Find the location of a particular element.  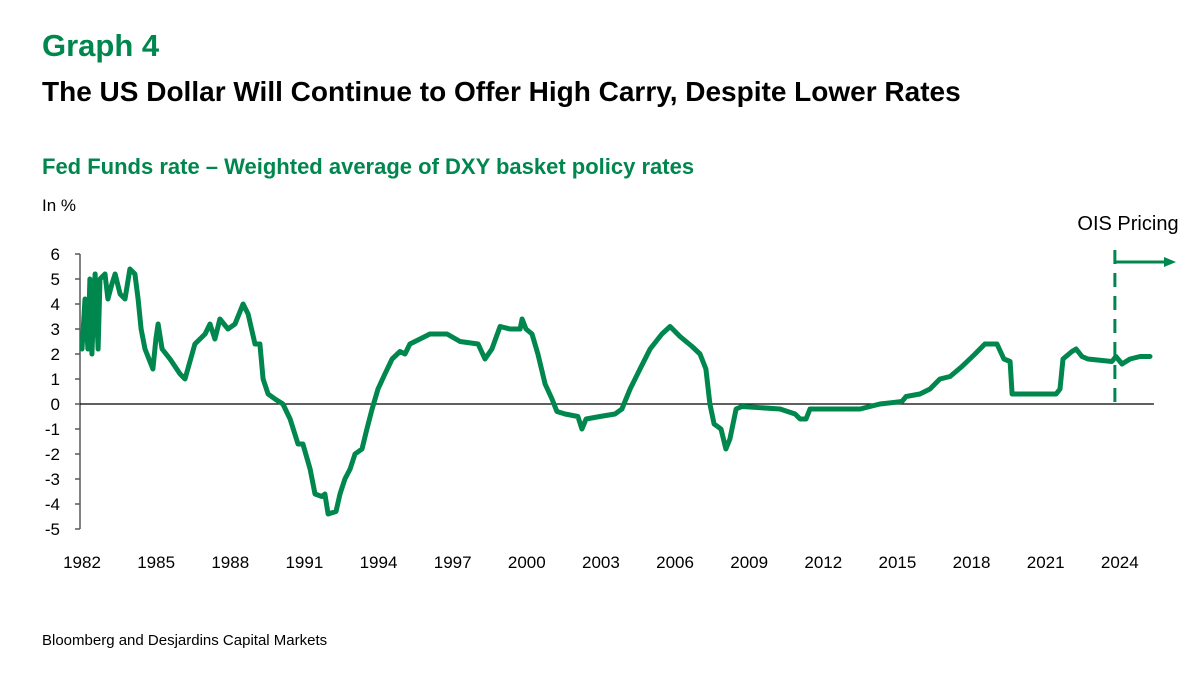

x-tick-label: 1994 is located at coordinates (379, 562).